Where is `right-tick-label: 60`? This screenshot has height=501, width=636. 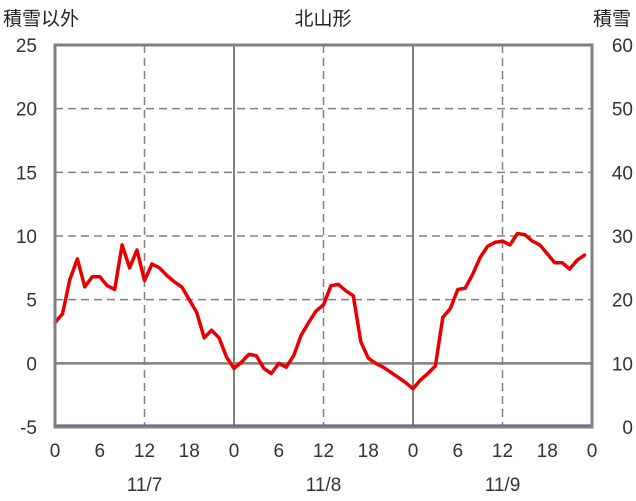 right-tick-label: 60 is located at coordinates (622, 46).